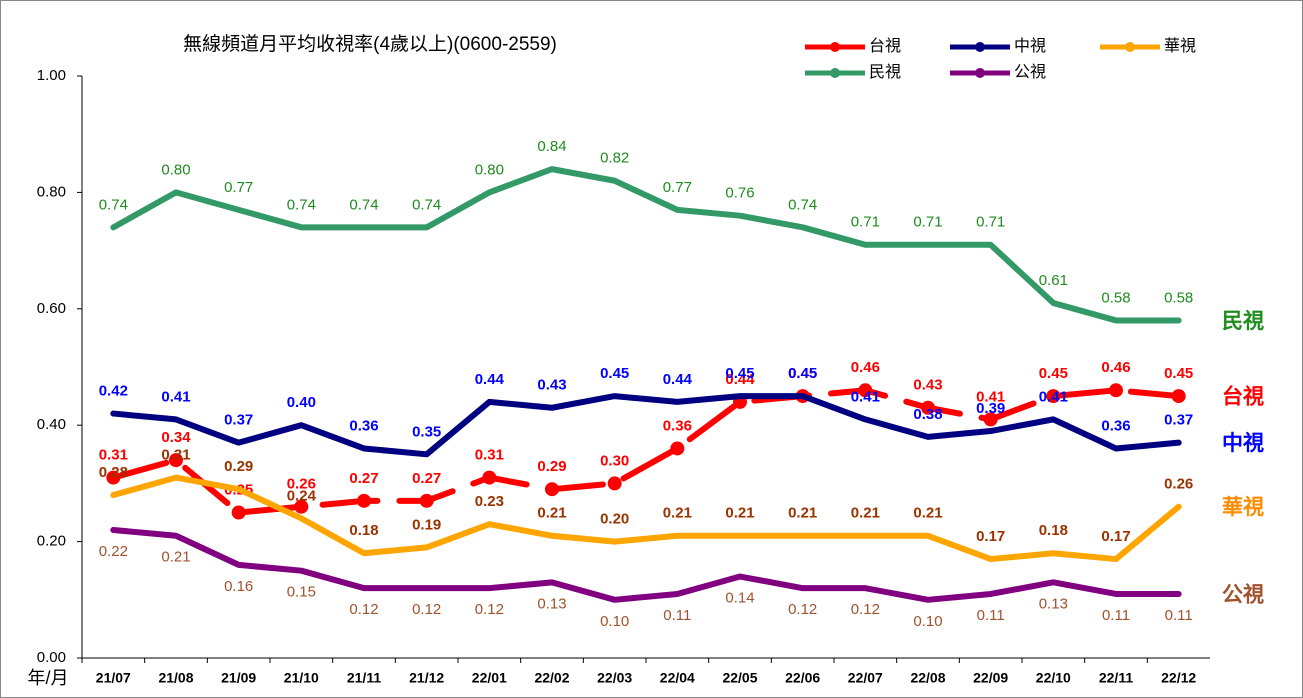 Image resolution: width=1303 pixels, height=698 pixels. I want to click on data-label: 0.46, so click(865, 367).